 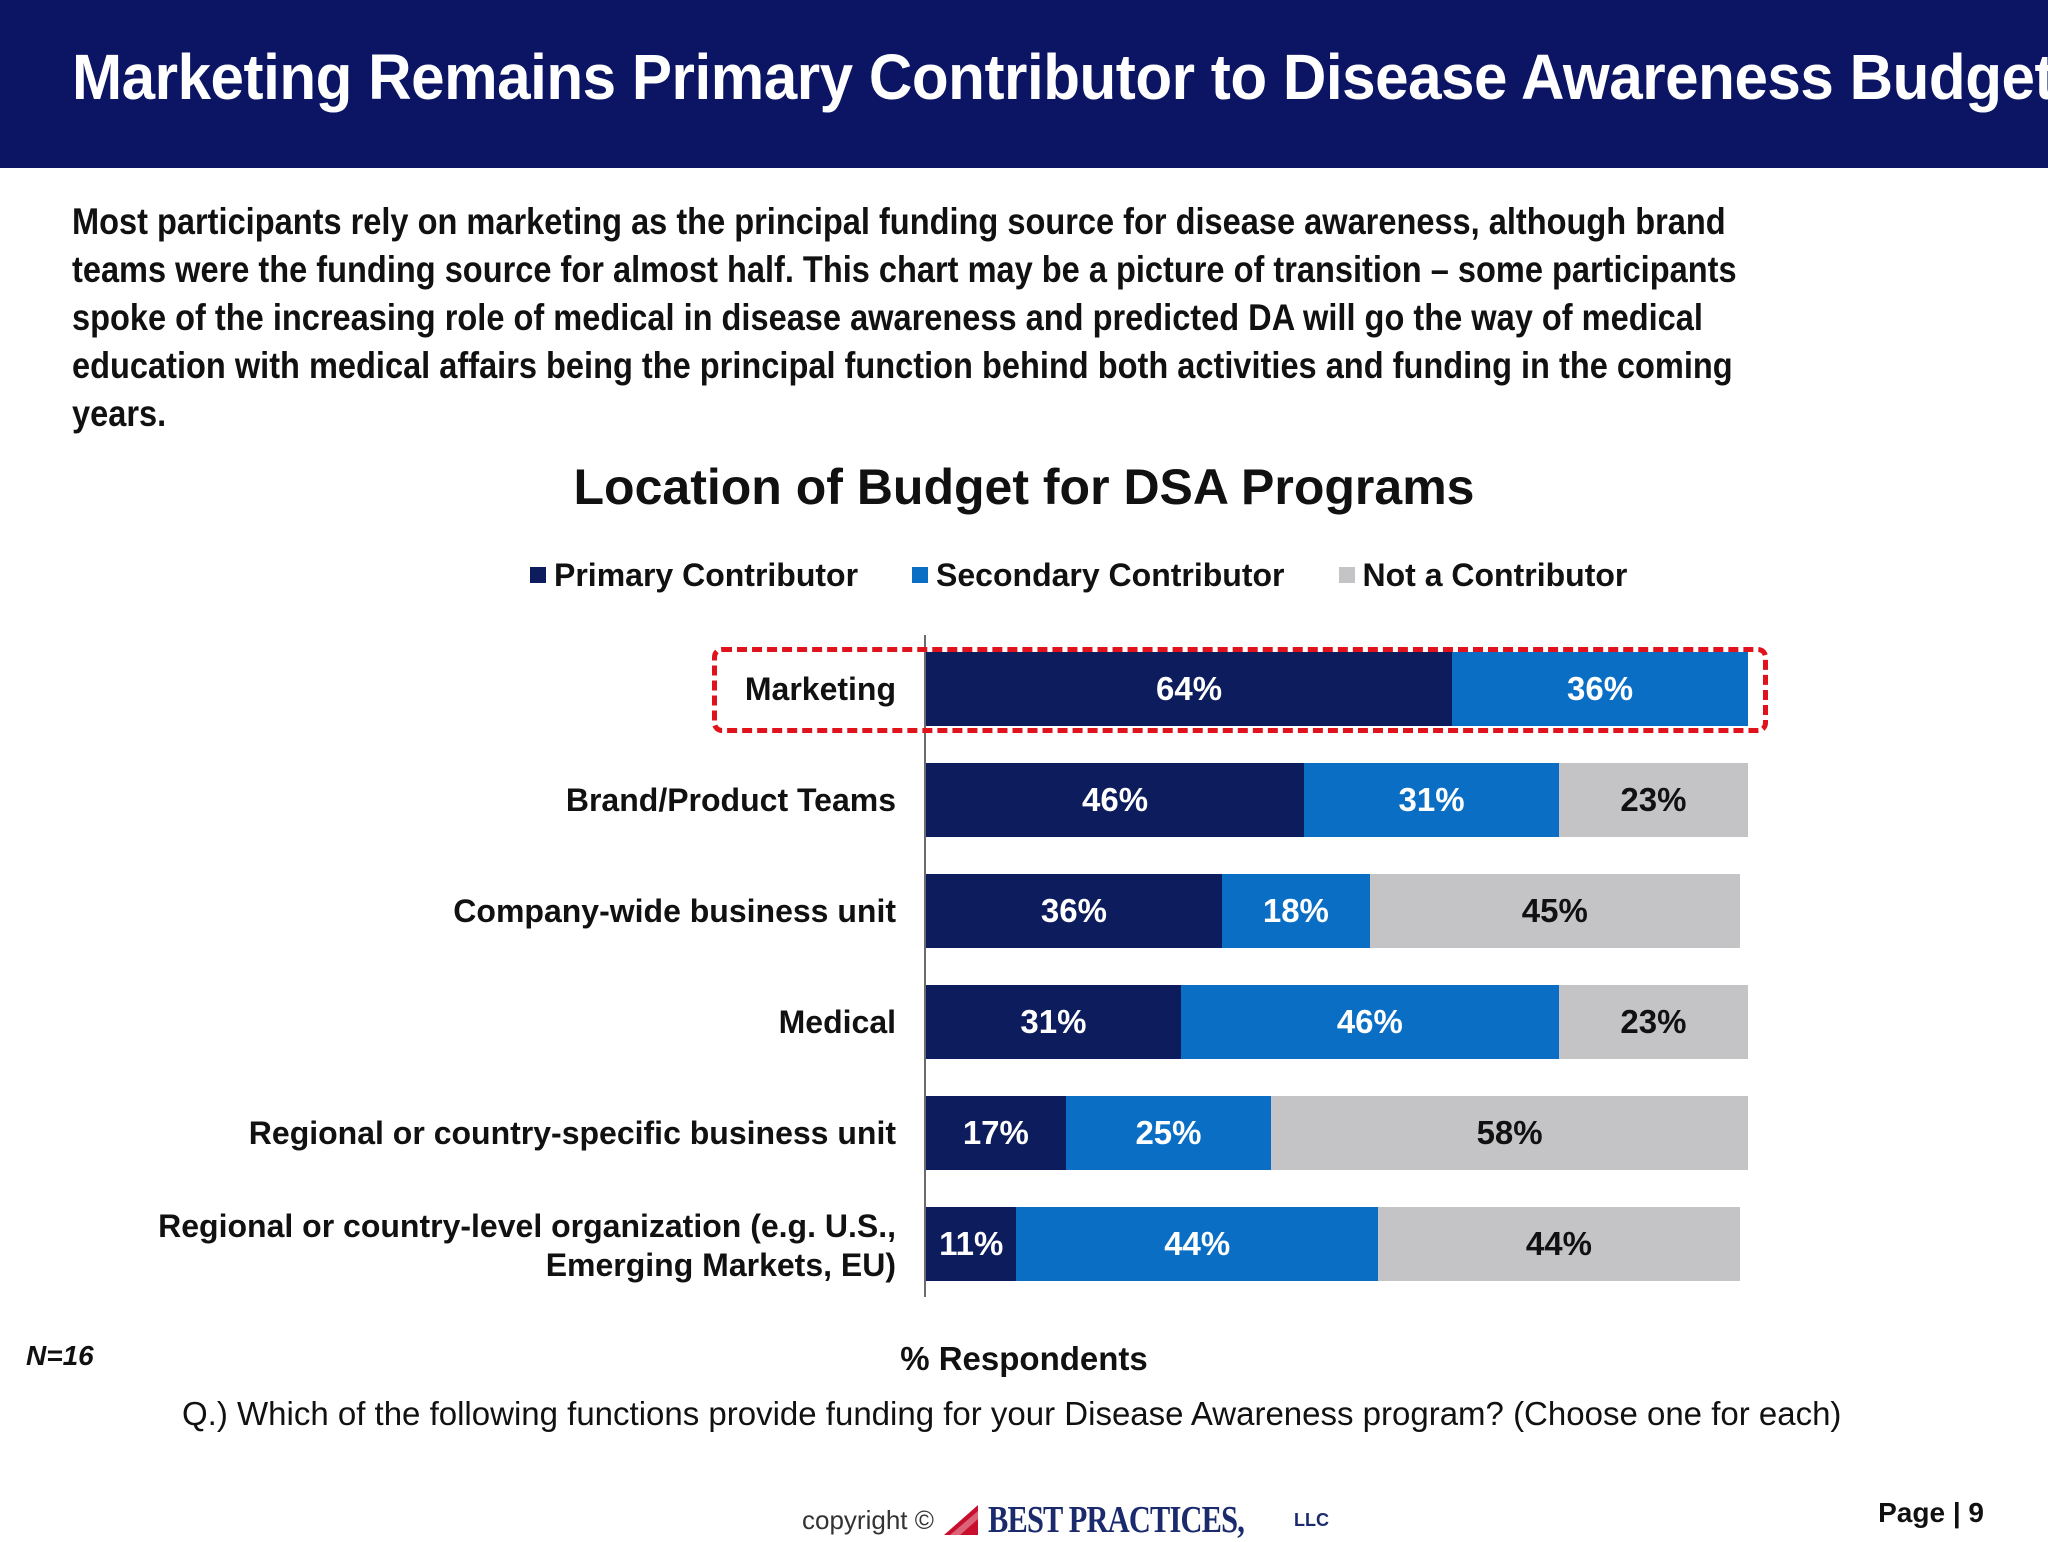 I want to click on category-label: Brand/Product Teams, so click(x=730, y=800).